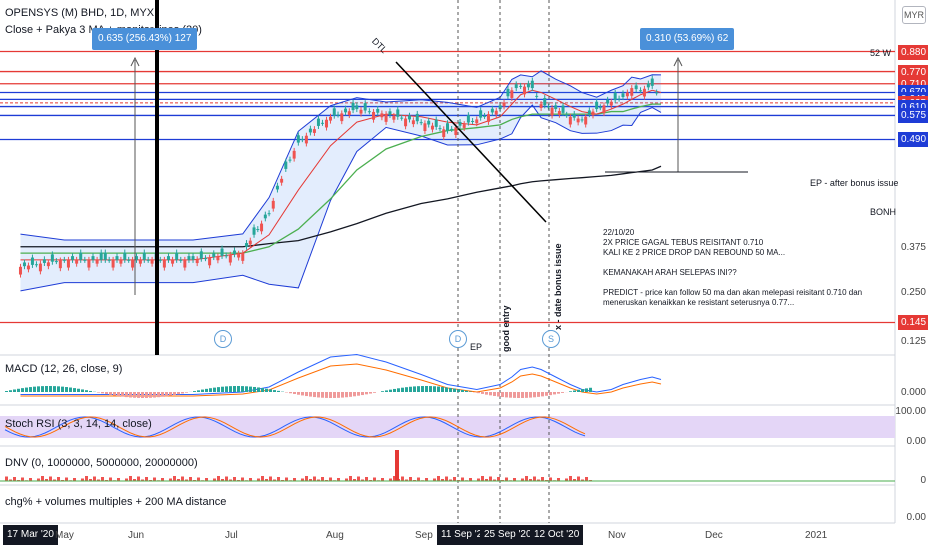 The image size is (932, 550). What do you see at coordinates (551, 339) in the screenshot?
I see `split-marker: S` at bounding box center [551, 339].